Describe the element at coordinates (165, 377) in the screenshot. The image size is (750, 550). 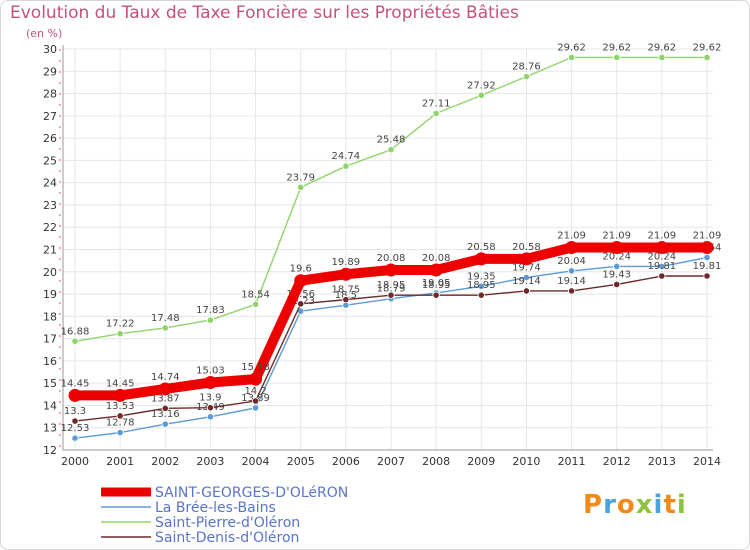
I see `data-label: 14.74` at that location.